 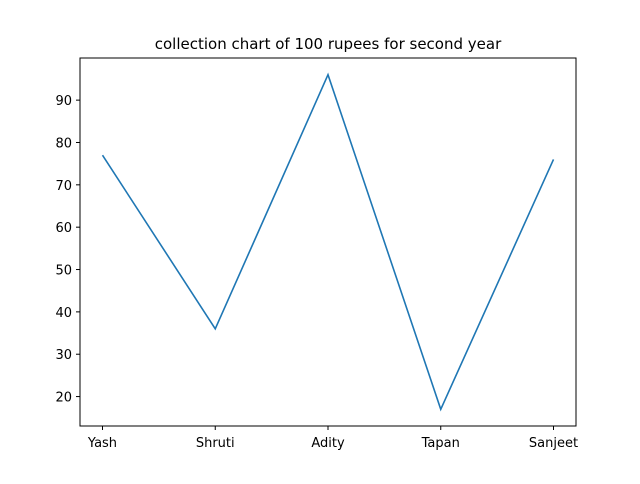 I want to click on x-tick-label-adity: Adity, so click(x=328, y=443).